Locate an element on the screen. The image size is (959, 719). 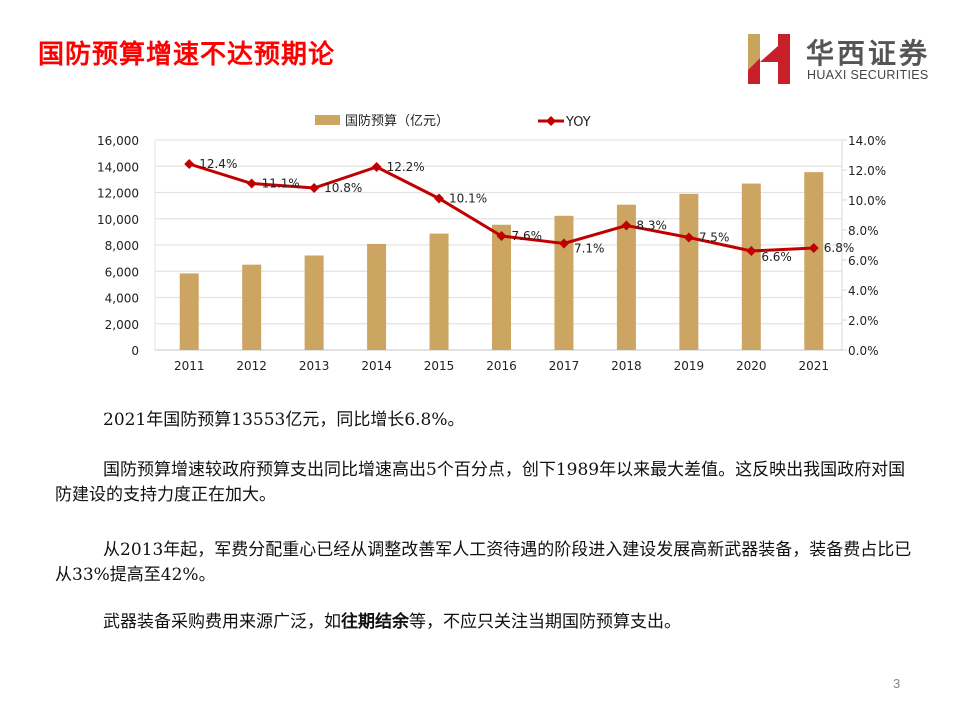
right-axis-tick: 12.0% is located at coordinates (867, 171).